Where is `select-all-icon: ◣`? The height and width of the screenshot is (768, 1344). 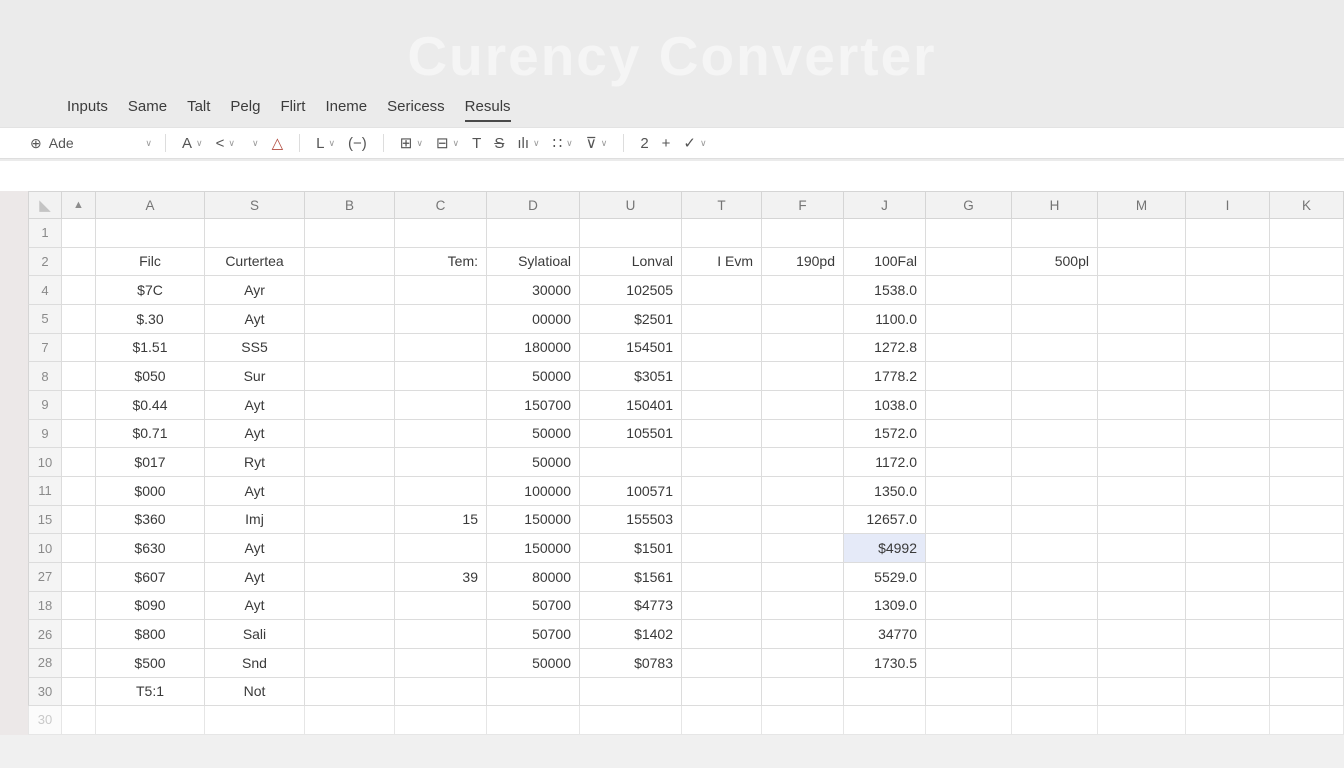 select-all-icon: ◣ is located at coordinates (45, 205).